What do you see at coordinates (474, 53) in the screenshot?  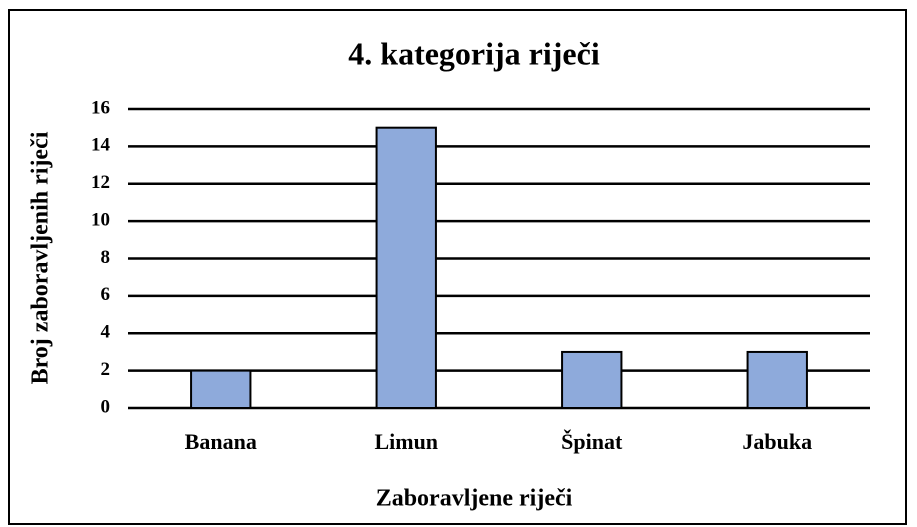 I see `chart-title: 4. kategorija riječi` at bounding box center [474, 53].